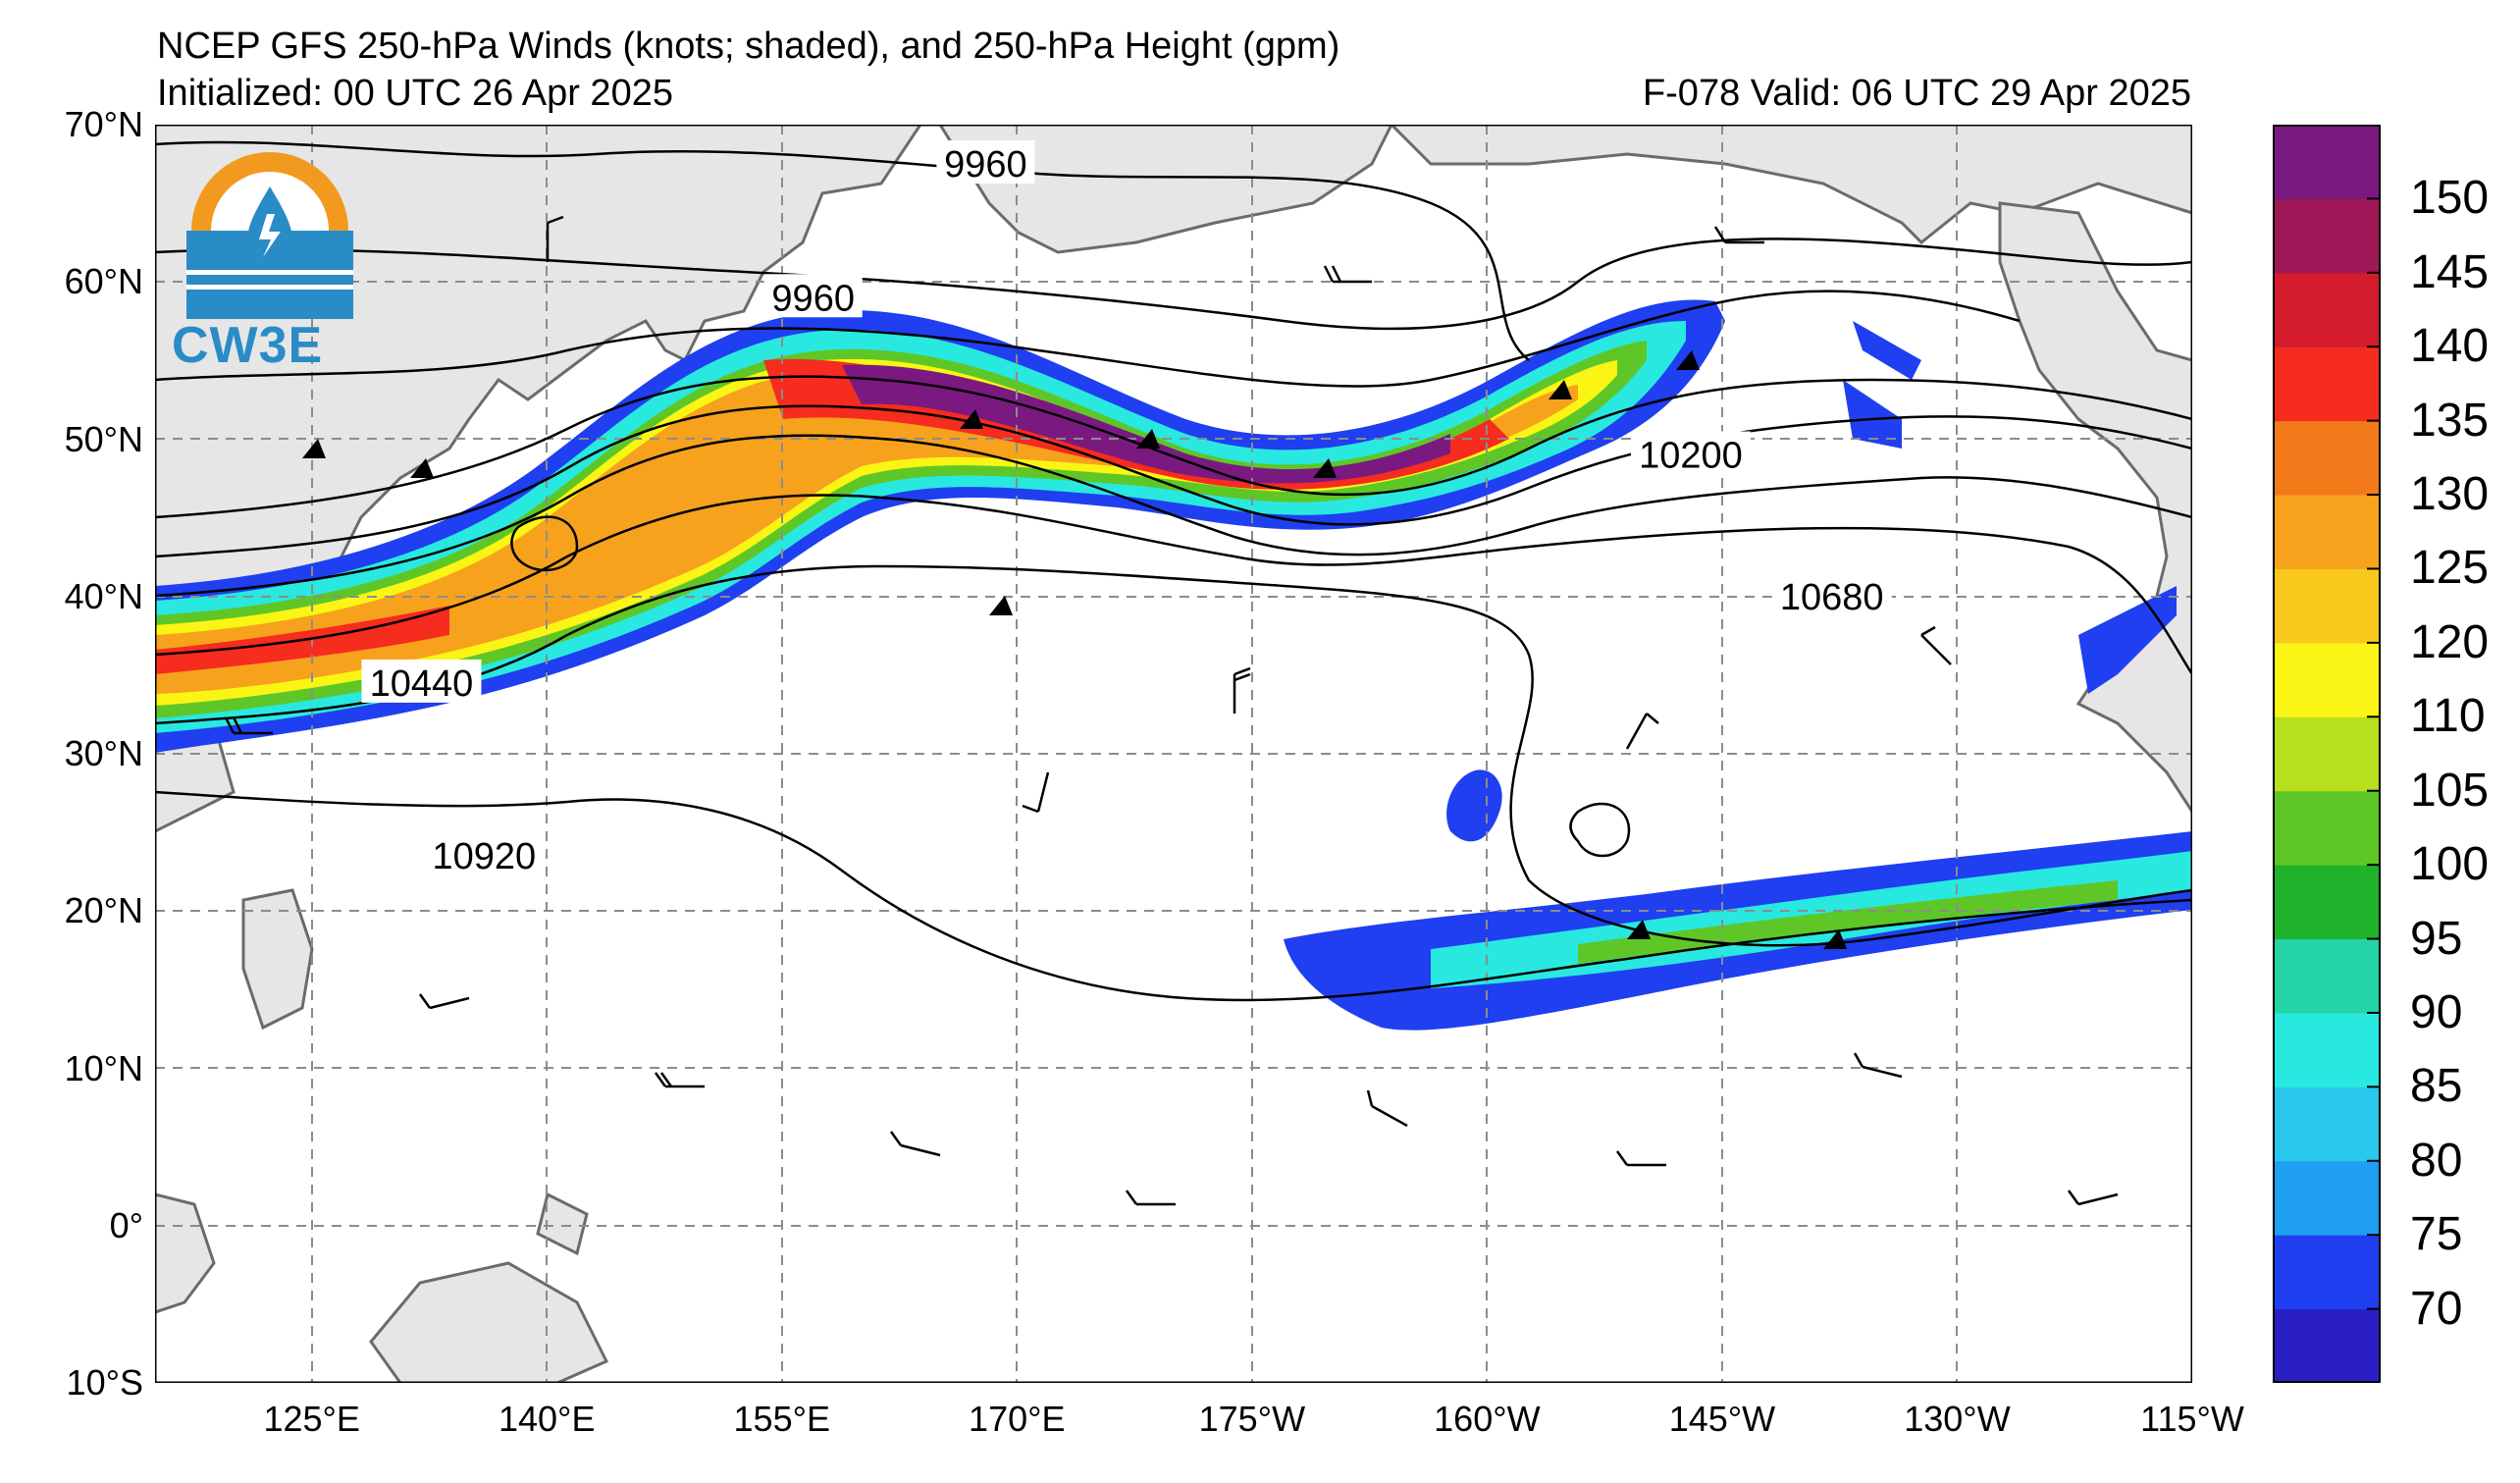 This screenshot has height=1483, width=2520. Describe the element at coordinates (2436, 1234) in the screenshot. I see `colorbar-label: 75` at that location.